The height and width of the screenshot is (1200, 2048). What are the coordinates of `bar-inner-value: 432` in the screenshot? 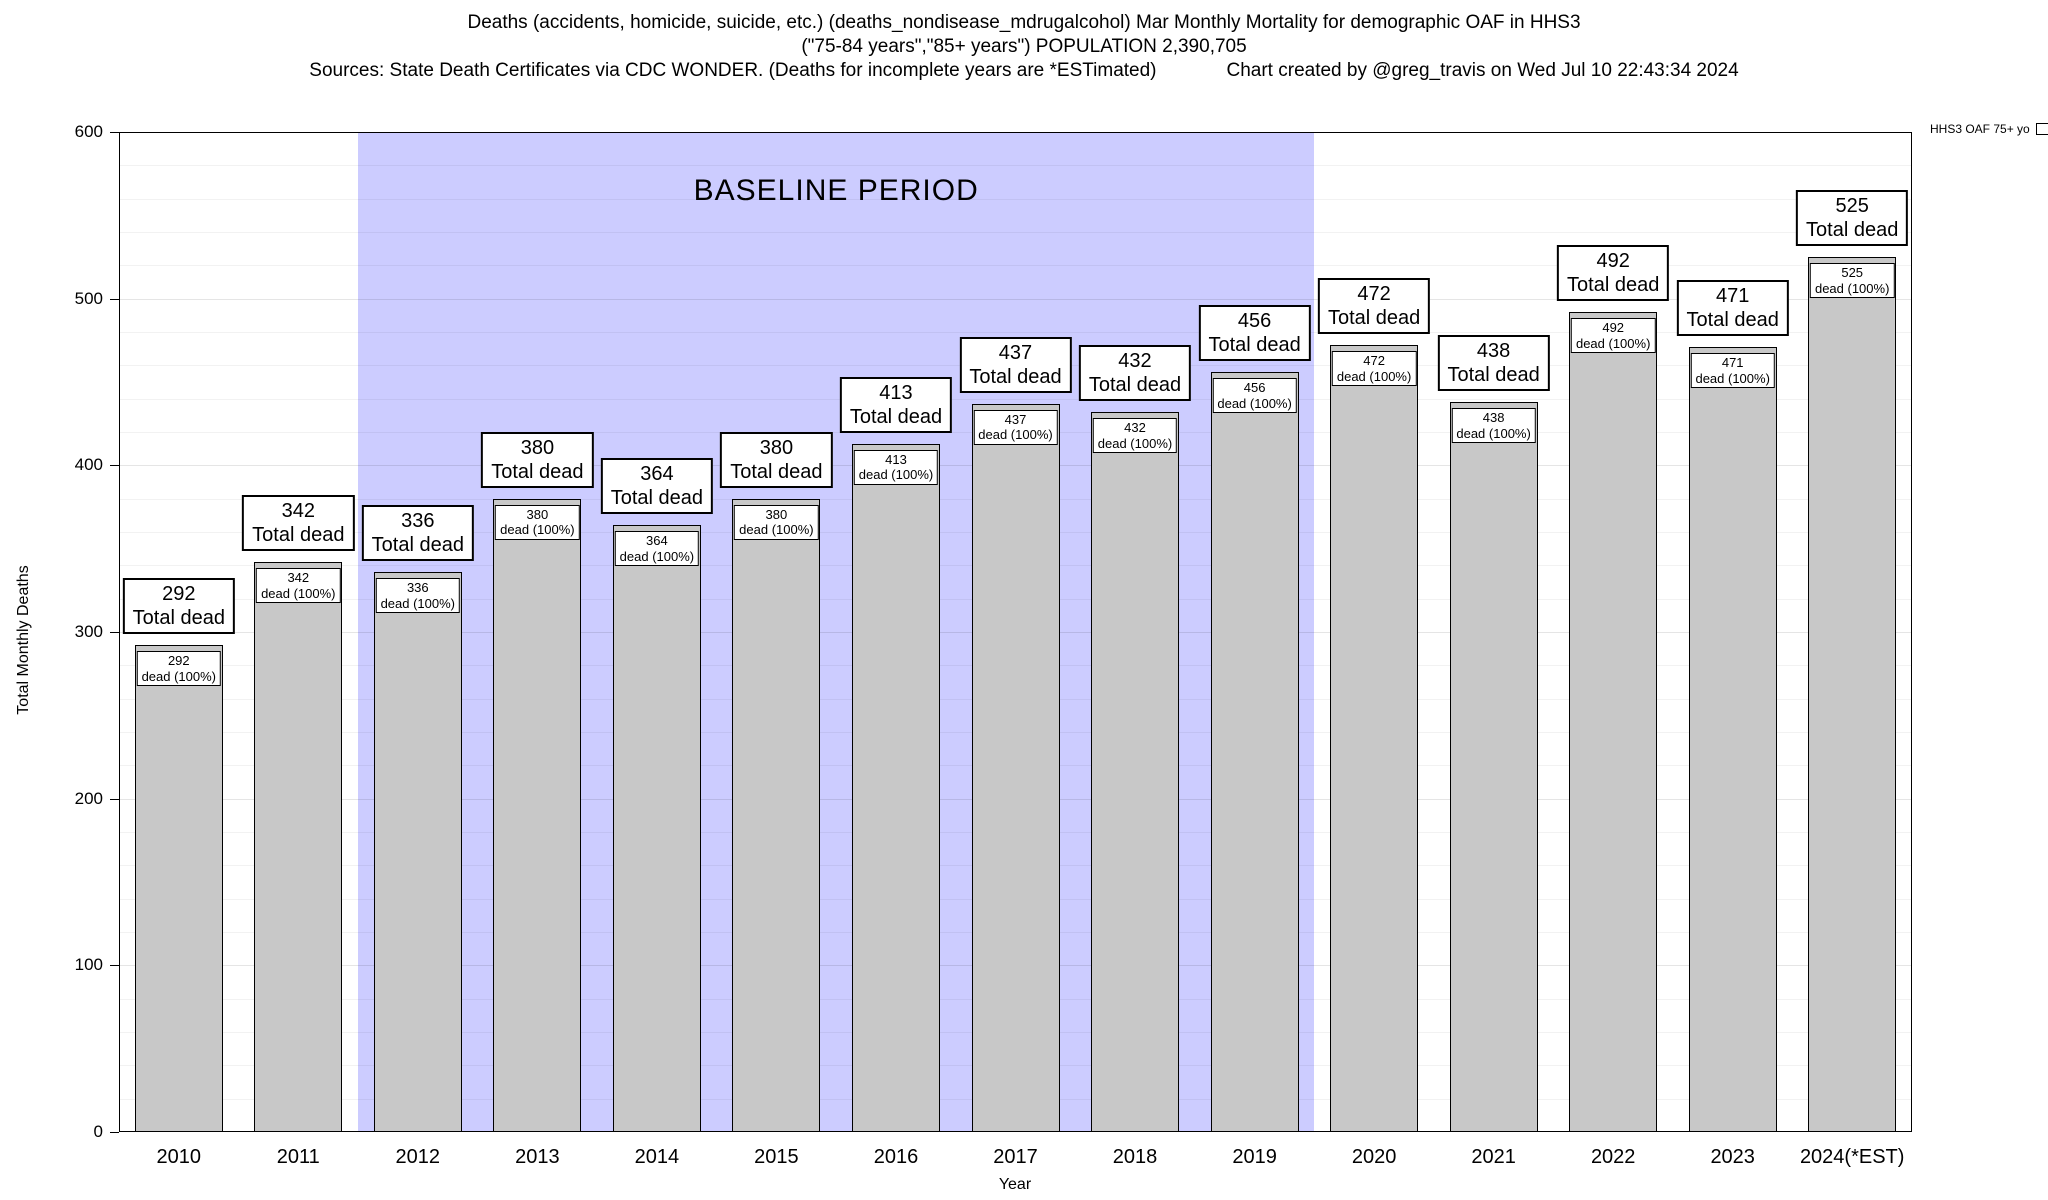 It's located at (1135, 427).